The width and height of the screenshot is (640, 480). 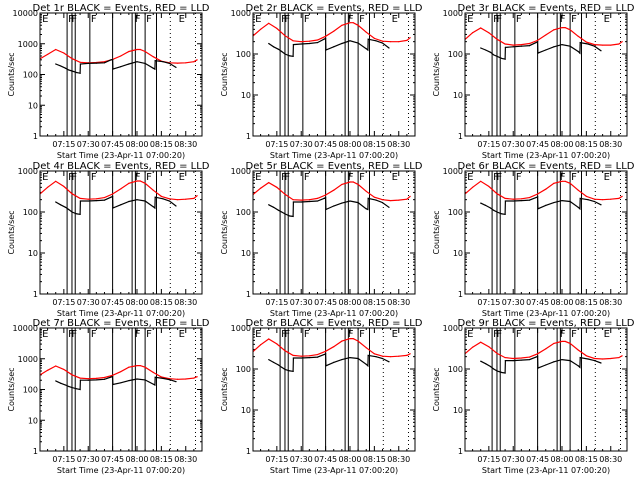 What do you see at coordinates (334, 166) in the screenshot?
I see `panel-title: Det 5r BLACK = Events, RED = LLD` at bounding box center [334, 166].